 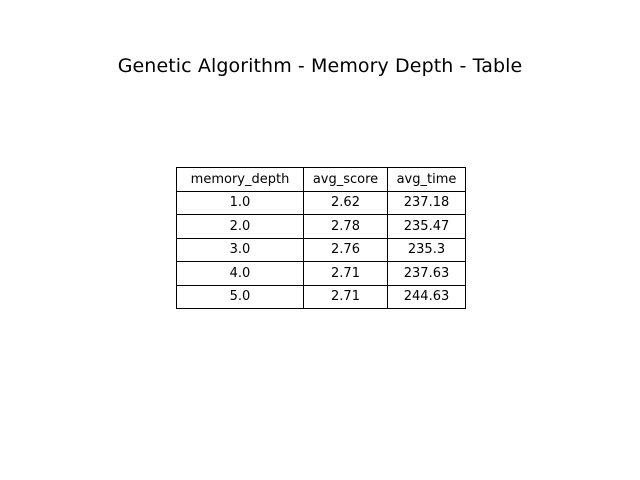 What do you see at coordinates (240, 226) in the screenshot?
I see `cell-memory-depth: 2.0` at bounding box center [240, 226].